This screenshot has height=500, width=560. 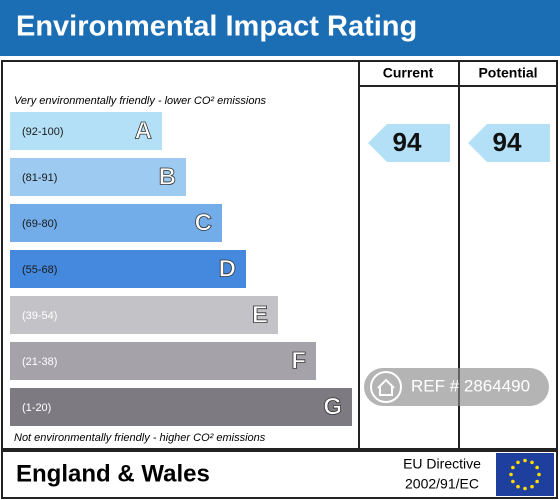 What do you see at coordinates (39, 224) in the screenshot?
I see `band-range: (69-80)` at bounding box center [39, 224].